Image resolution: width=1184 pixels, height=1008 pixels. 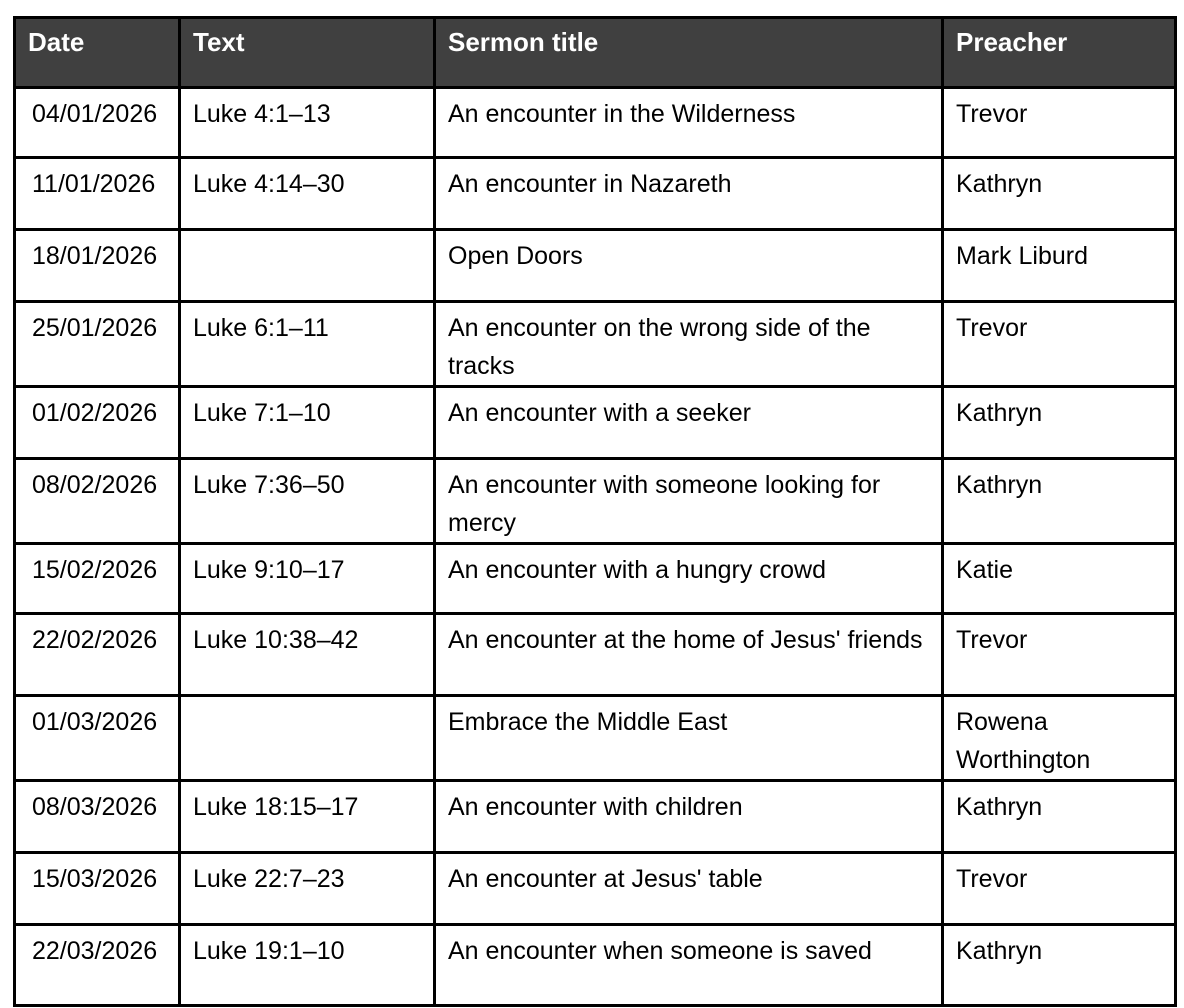 I want to click on cell-text: Luke 4:1–13, so click(x=307, y=122).